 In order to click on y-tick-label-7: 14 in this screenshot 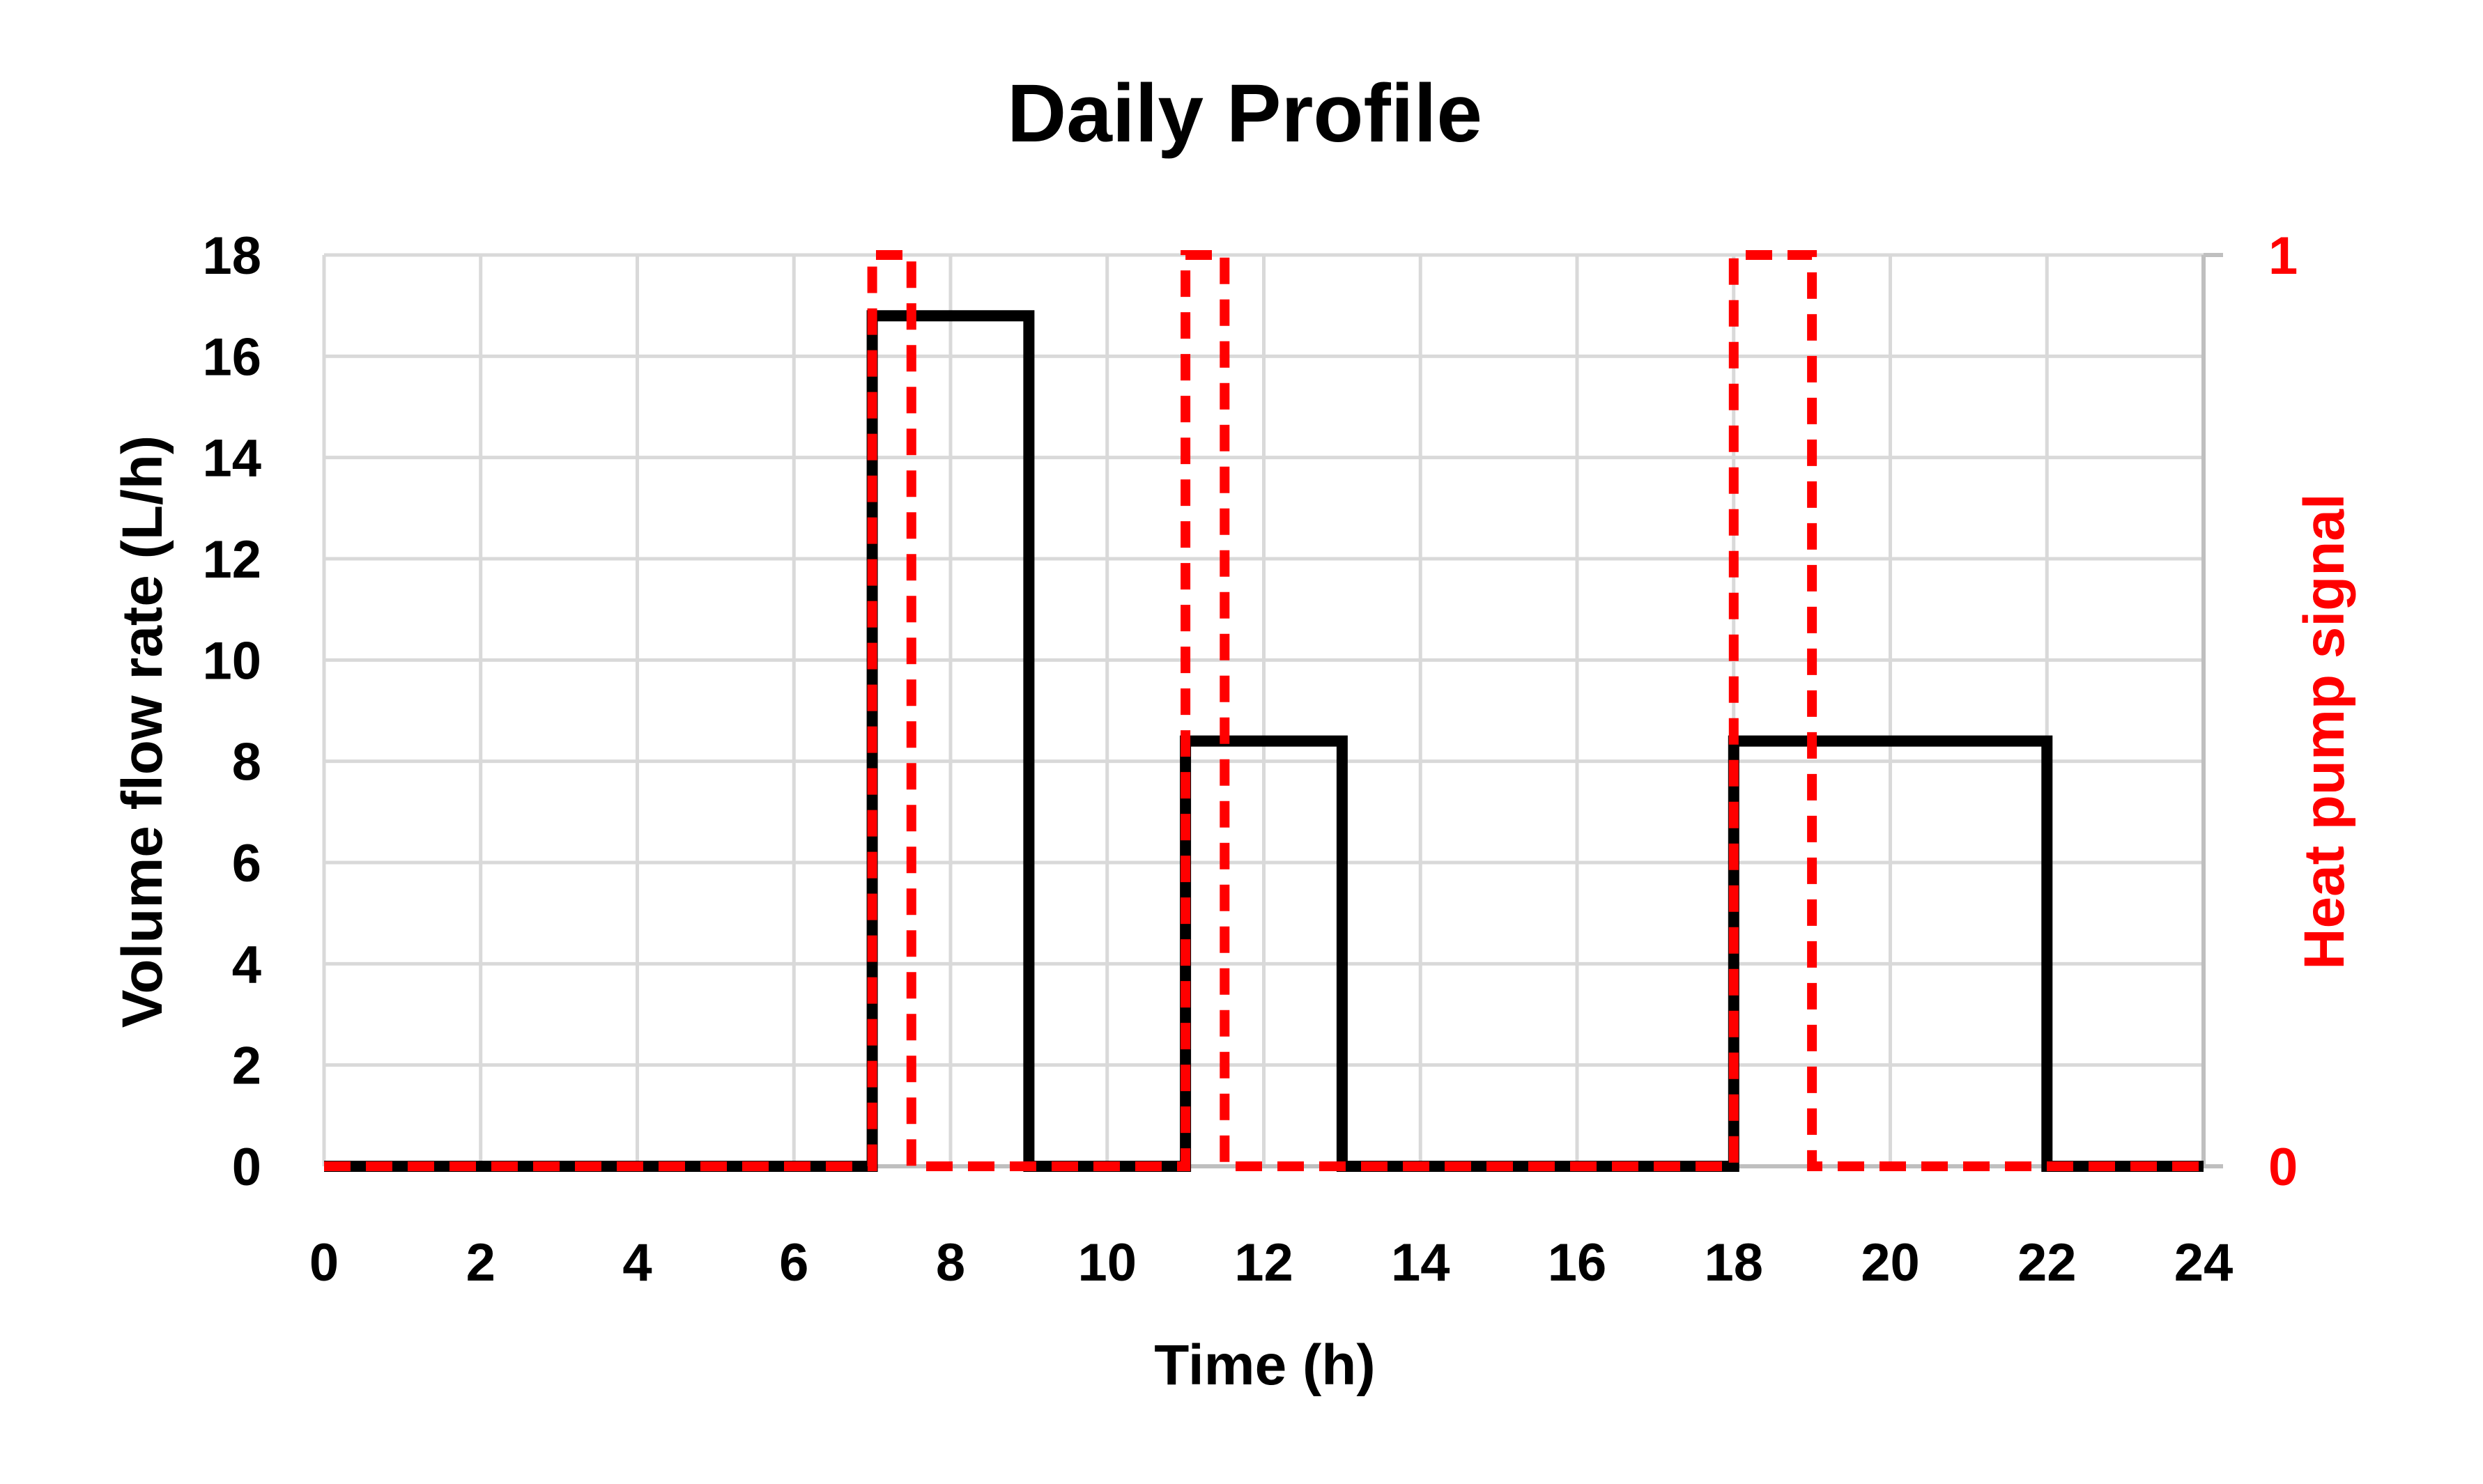, I will do `click(231, 458)`.